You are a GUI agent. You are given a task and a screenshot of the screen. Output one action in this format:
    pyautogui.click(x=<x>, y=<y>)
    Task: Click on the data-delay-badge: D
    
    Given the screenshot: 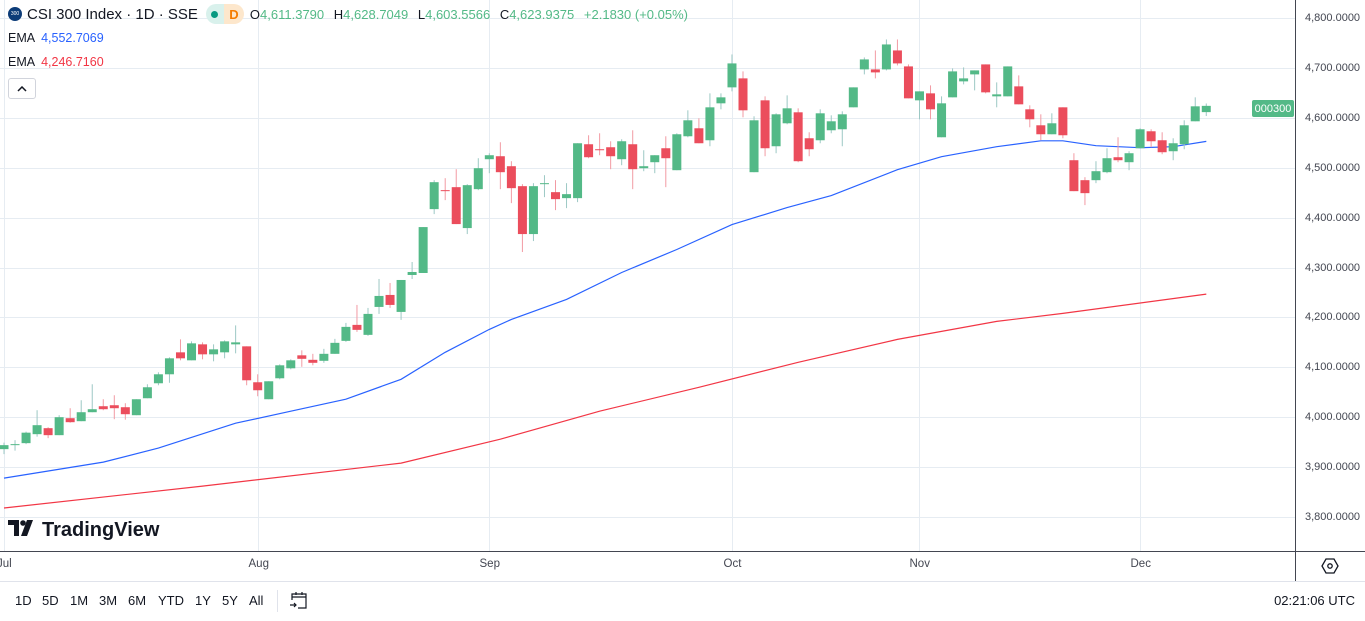 What is the action you would take?
    pyautogui.click(x=233, y=14)
    